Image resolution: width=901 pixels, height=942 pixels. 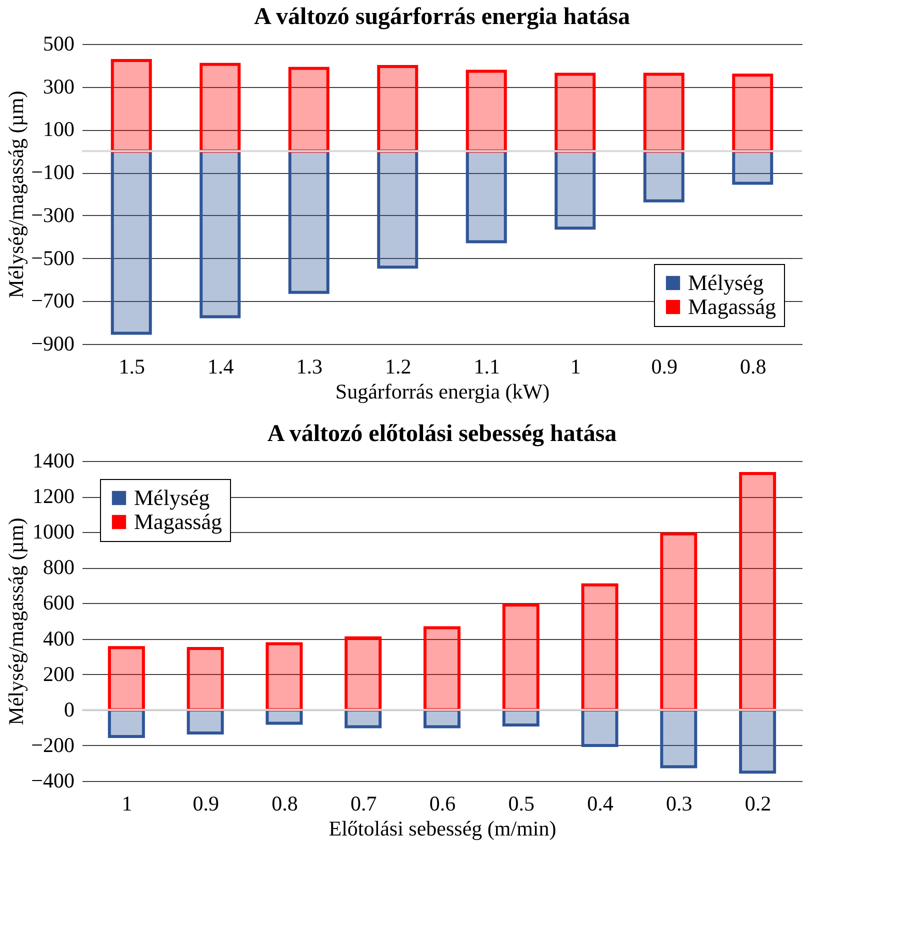 I want to click on x-tick-label: 0.2, so click(x=758, y=804).